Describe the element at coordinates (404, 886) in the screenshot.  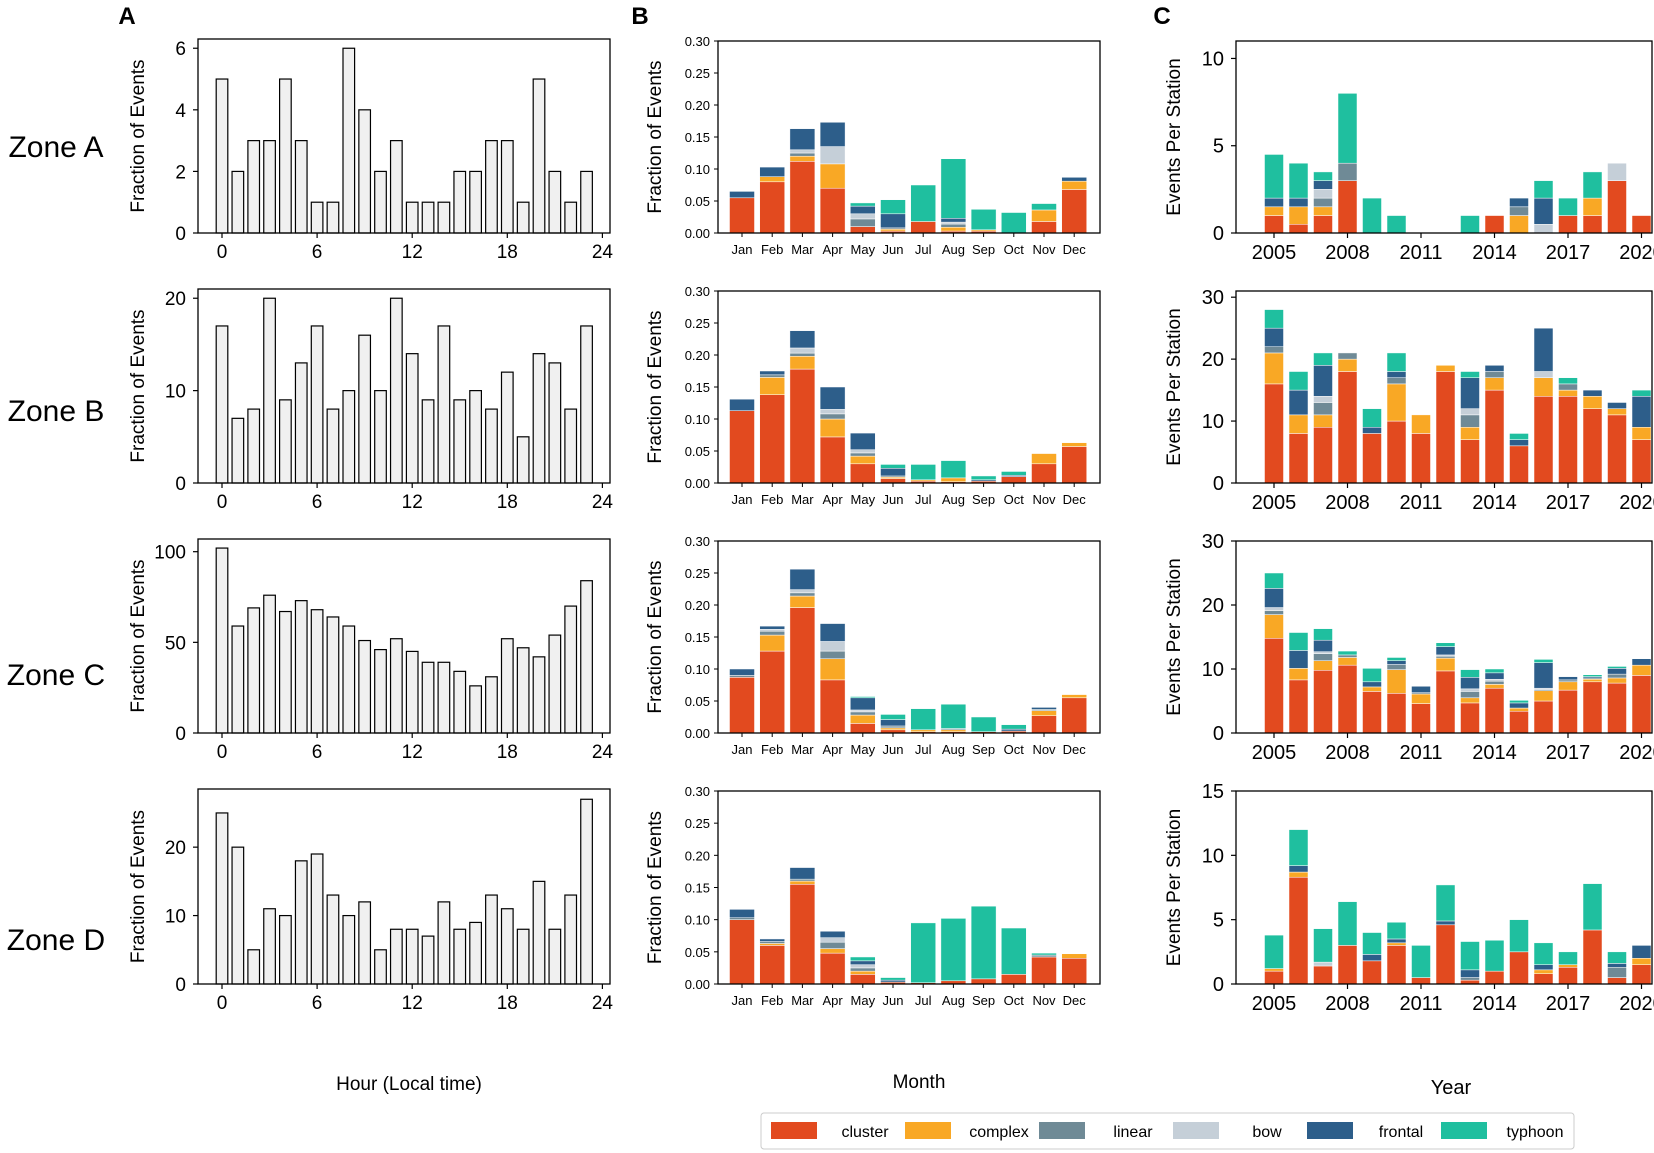
I see `axes-frame` at that location.